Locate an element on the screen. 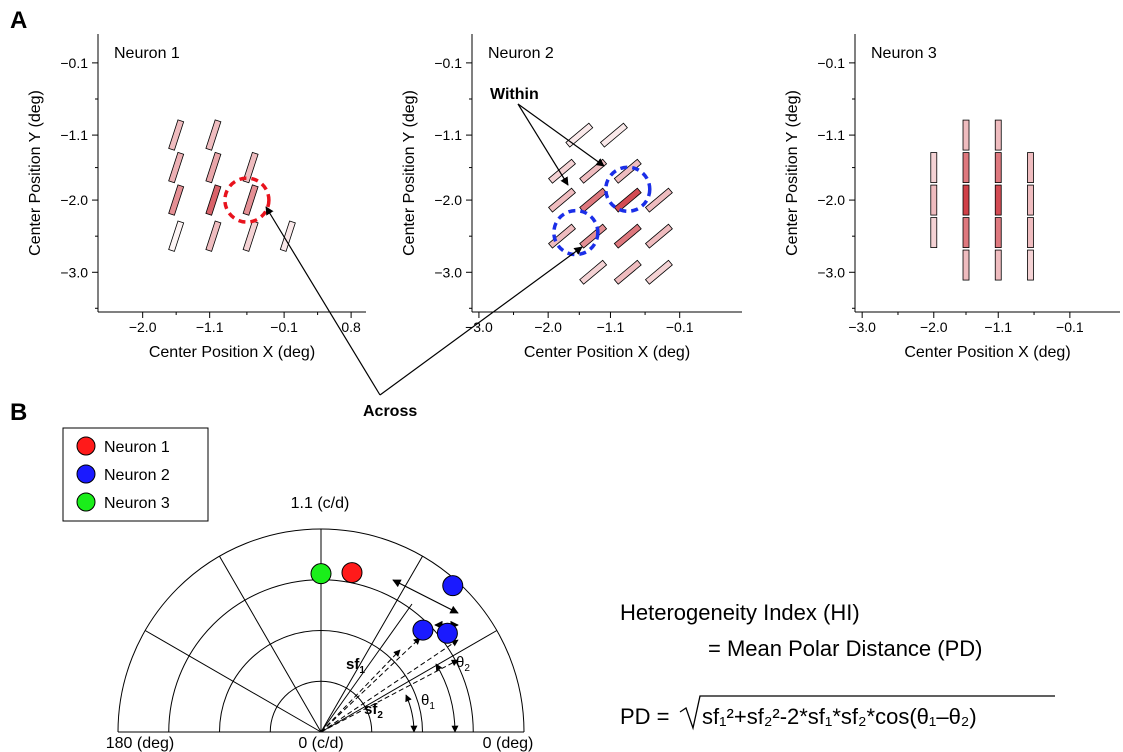 This screenshot has width=1123, height=752. theta1-arc is located at coordinates (411, 713).